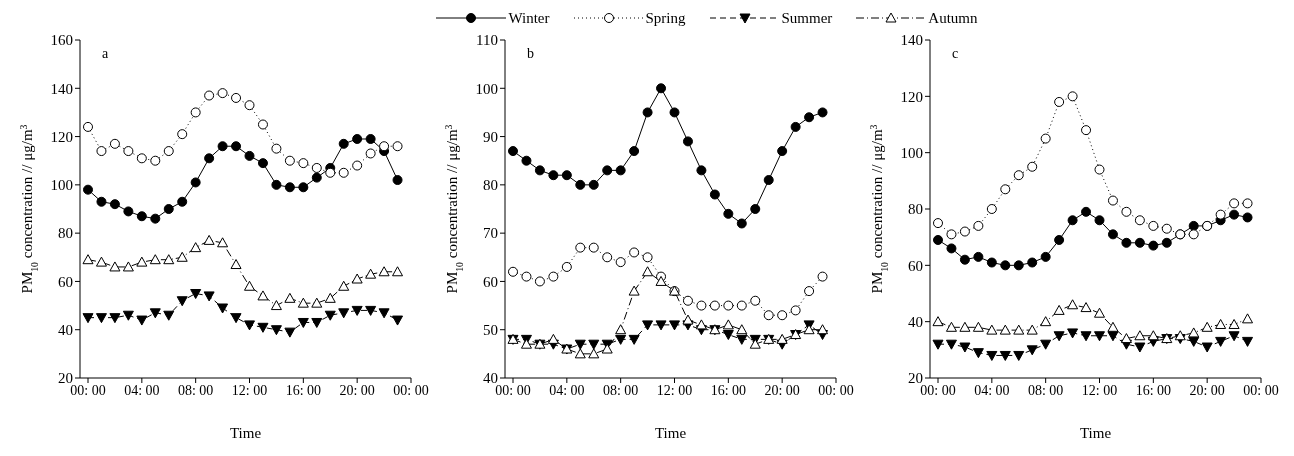 The height and width of the screenshot is (456, 1294). What do you see at coordinates (953, 18) in the screenshot?
I see `legend-label: Autumn` at bounding box center [953, 18].